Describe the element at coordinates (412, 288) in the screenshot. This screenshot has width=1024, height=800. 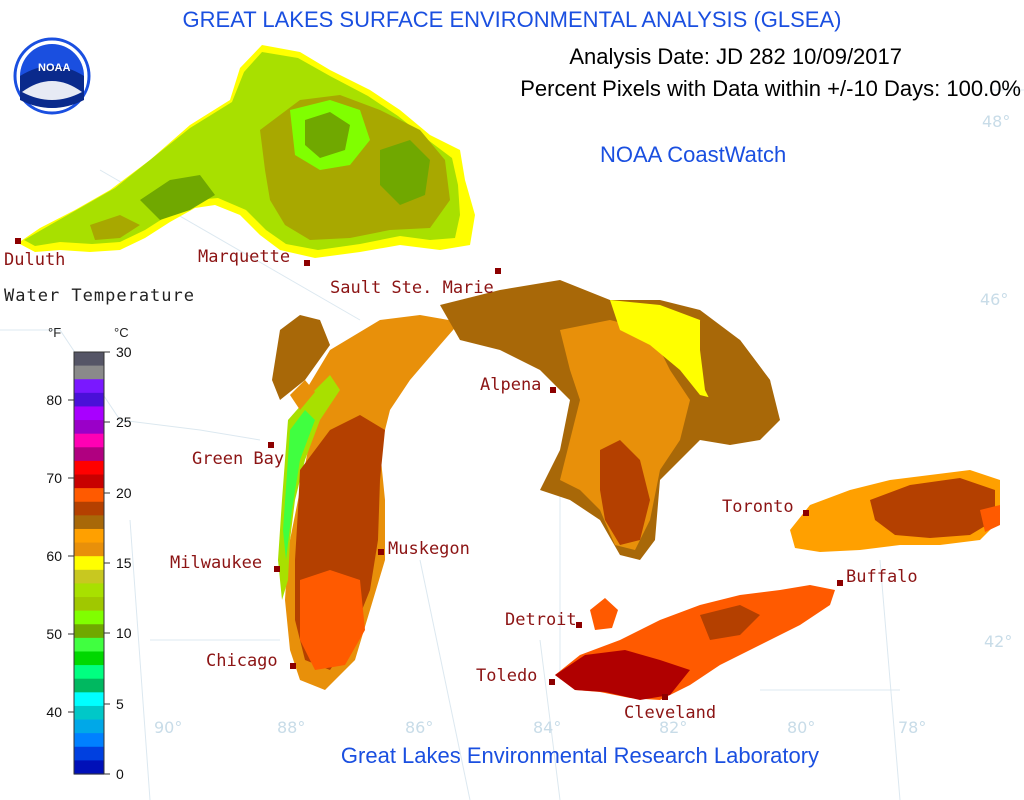
I see `city-label: Sault Ste. Marie` at that location.